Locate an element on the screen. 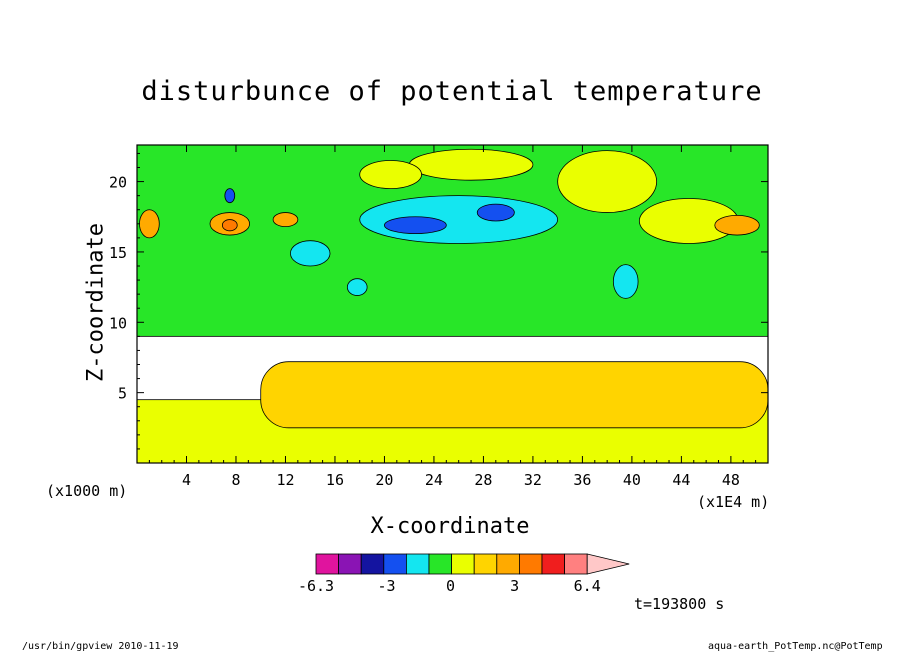 The width and height of the screenshot is (904, 654). x-tick-label-48: 48 is located at coordinates (731, 480).